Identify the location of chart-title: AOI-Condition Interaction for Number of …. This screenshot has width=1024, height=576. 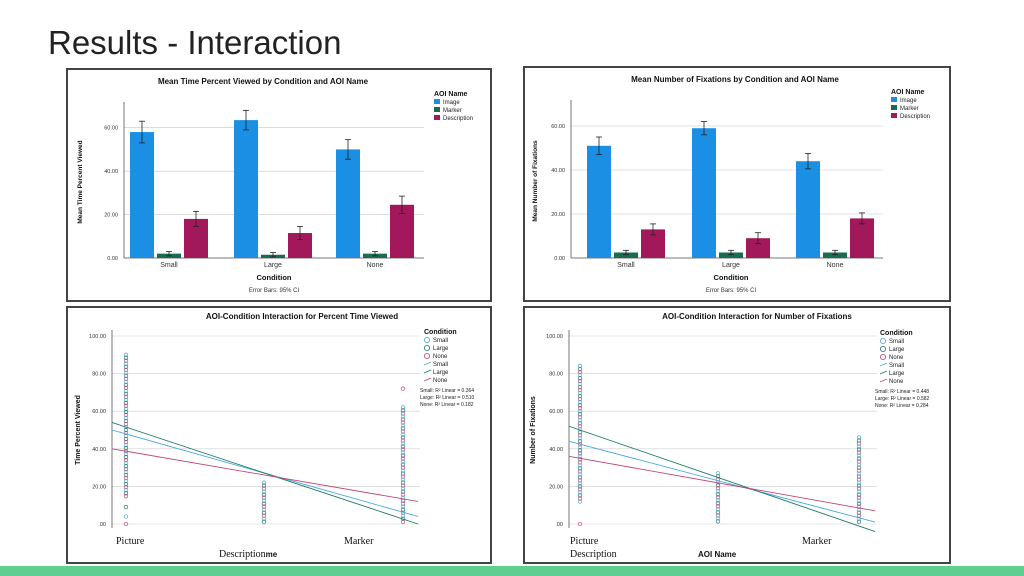
(757, 316).